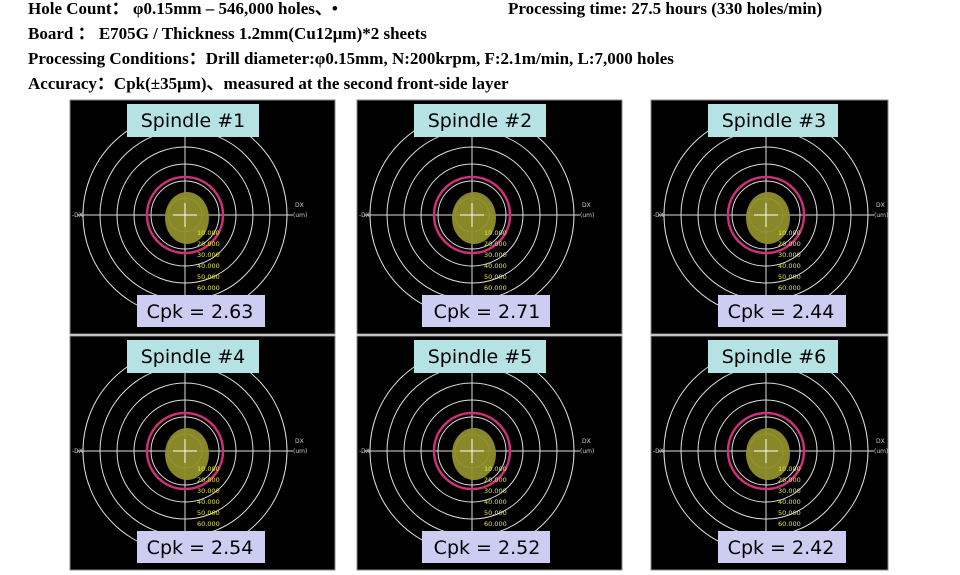  I want to click on panel-title: Spindle #5, so click(480, 357).